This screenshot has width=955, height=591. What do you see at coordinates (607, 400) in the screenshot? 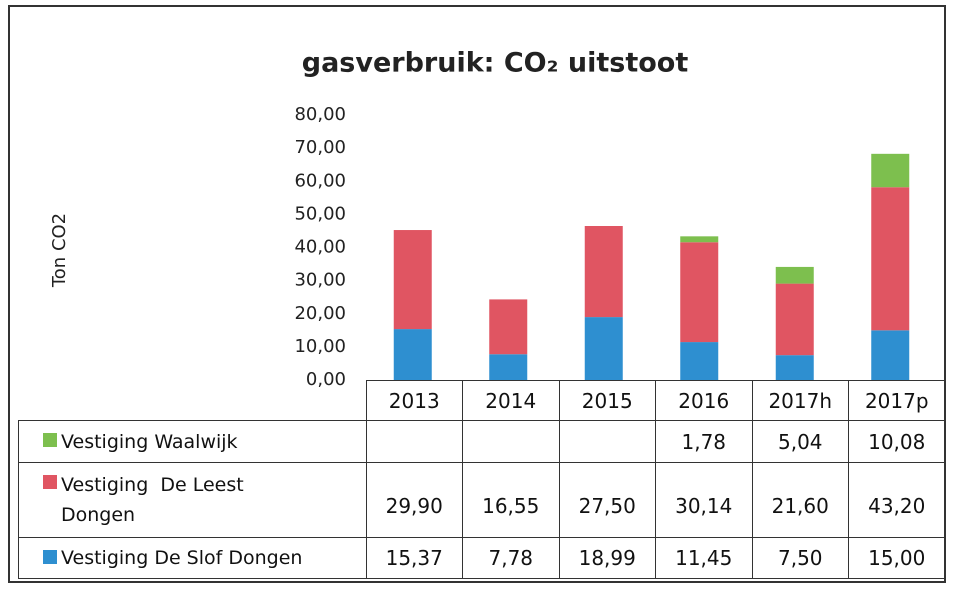
I see `category-cell: 2015` at bounding box center [607, 400].